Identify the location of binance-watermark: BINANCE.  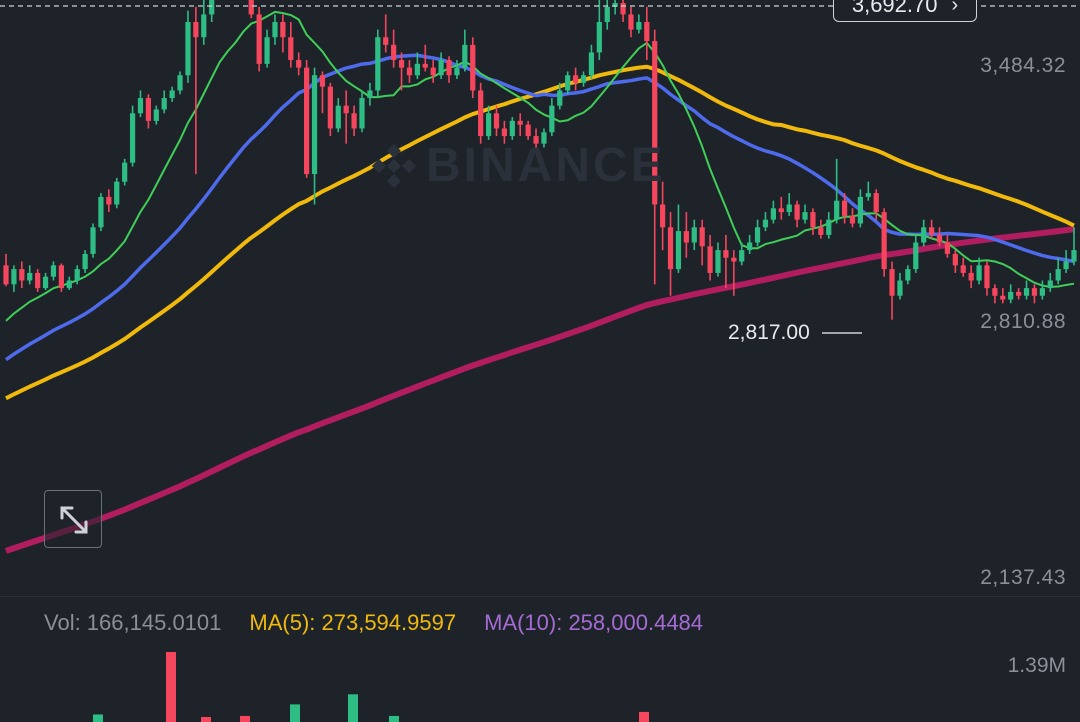
(519, 165).